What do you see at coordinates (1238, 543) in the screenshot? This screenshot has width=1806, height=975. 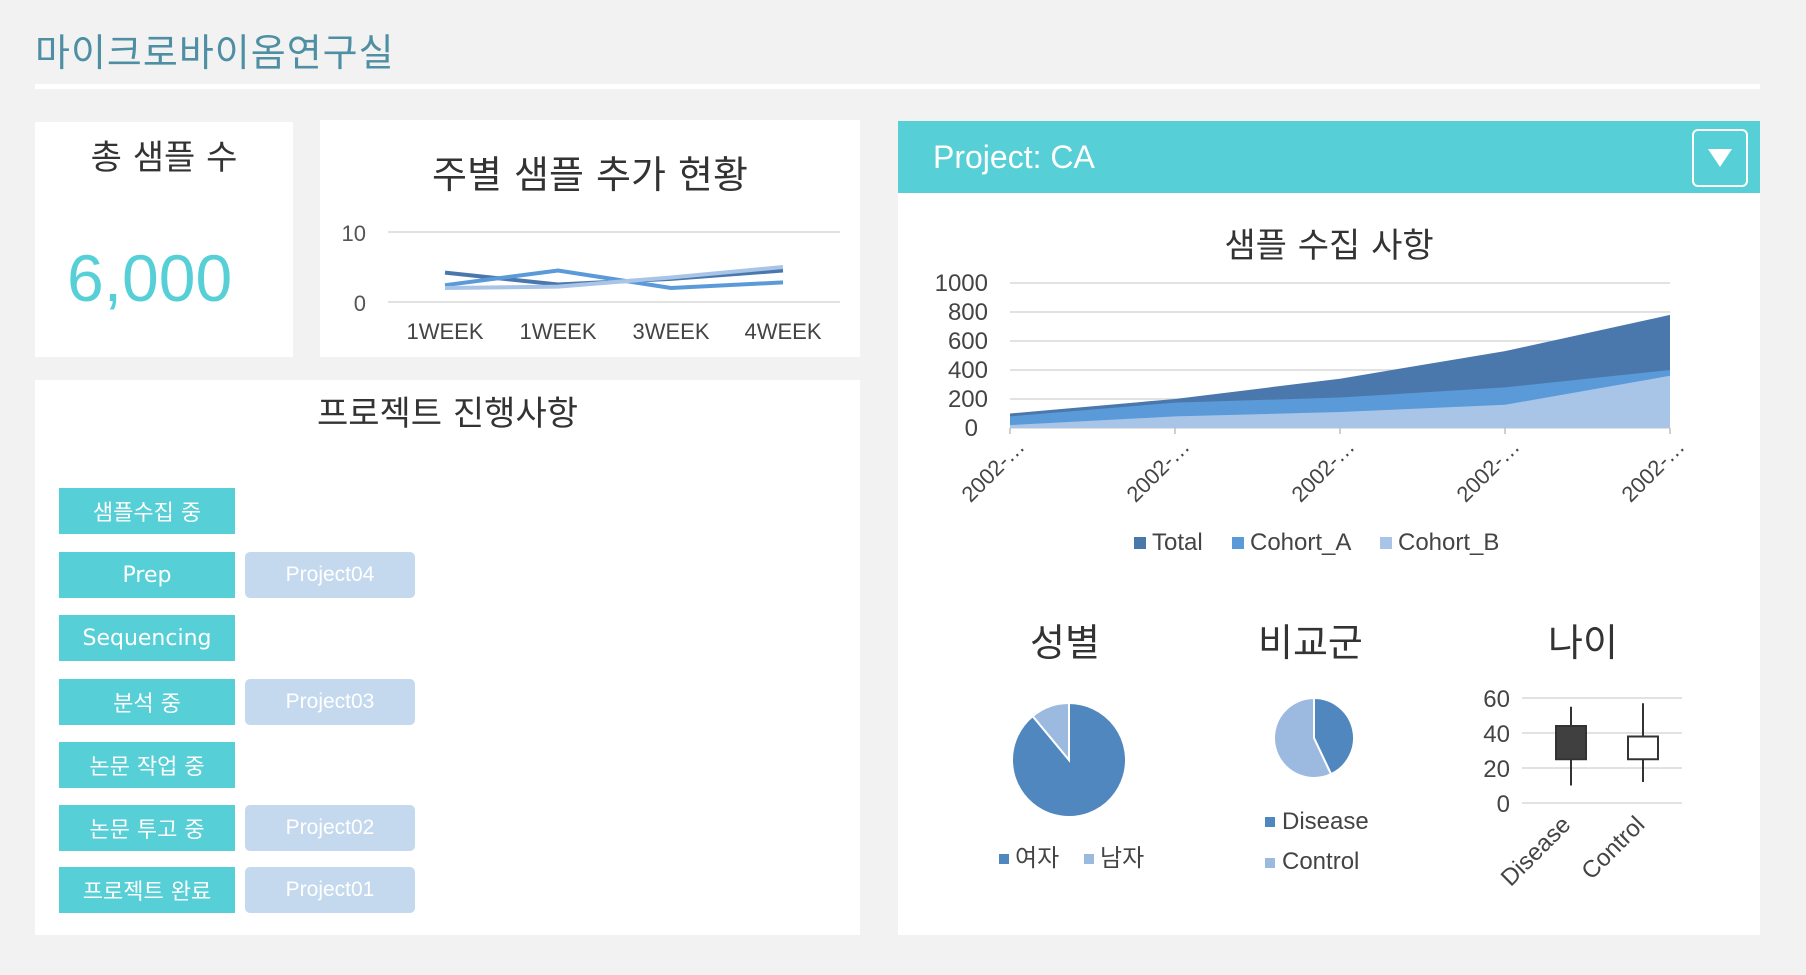 I see `legend-swatch-cohort-a` at bounding box center [1238, 543].